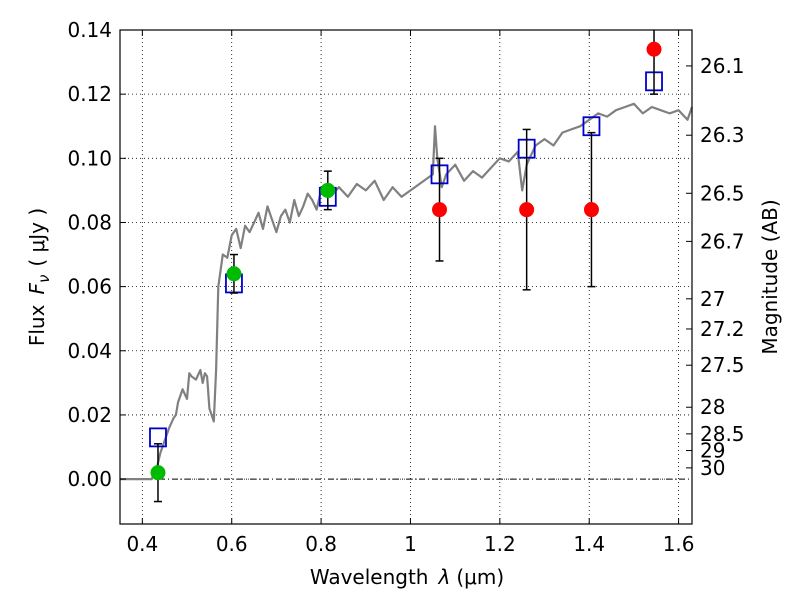 This screenshot has height=600, width=800. What do you see at coordinates (89, 415) in the screenshot?
I see `y-tick-label: 0.02` at bounding box center [89, 415].